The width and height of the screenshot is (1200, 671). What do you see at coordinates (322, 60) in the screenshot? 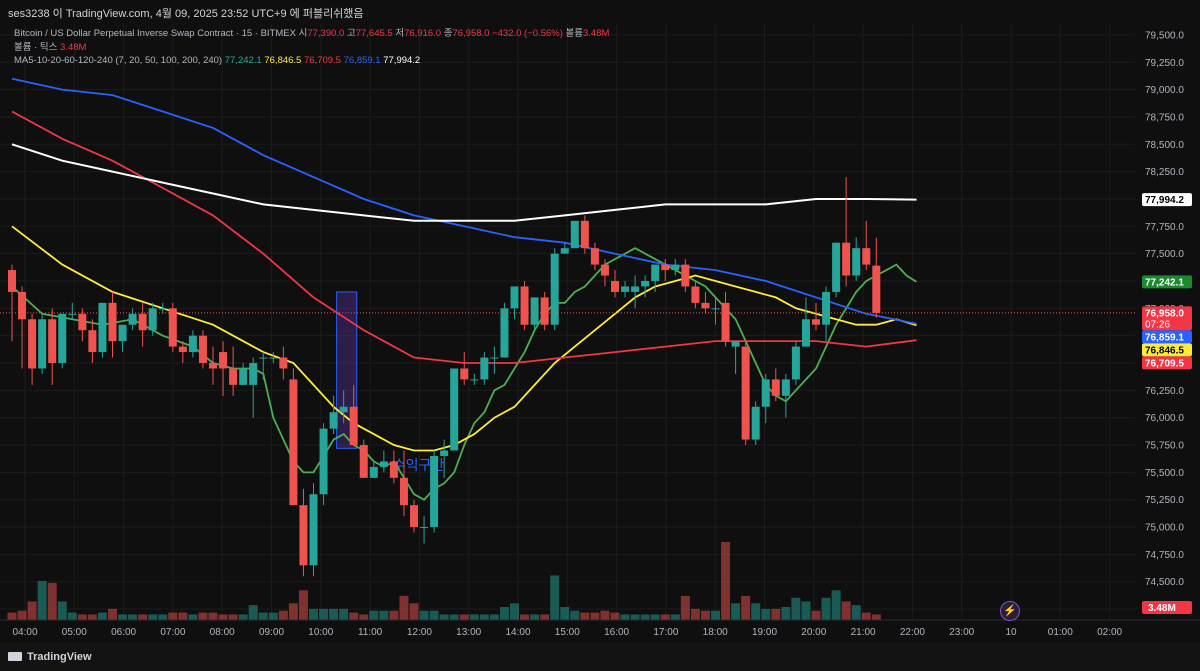
I see `ma50-value: 76,709.5` at bounding box center [322, 60].